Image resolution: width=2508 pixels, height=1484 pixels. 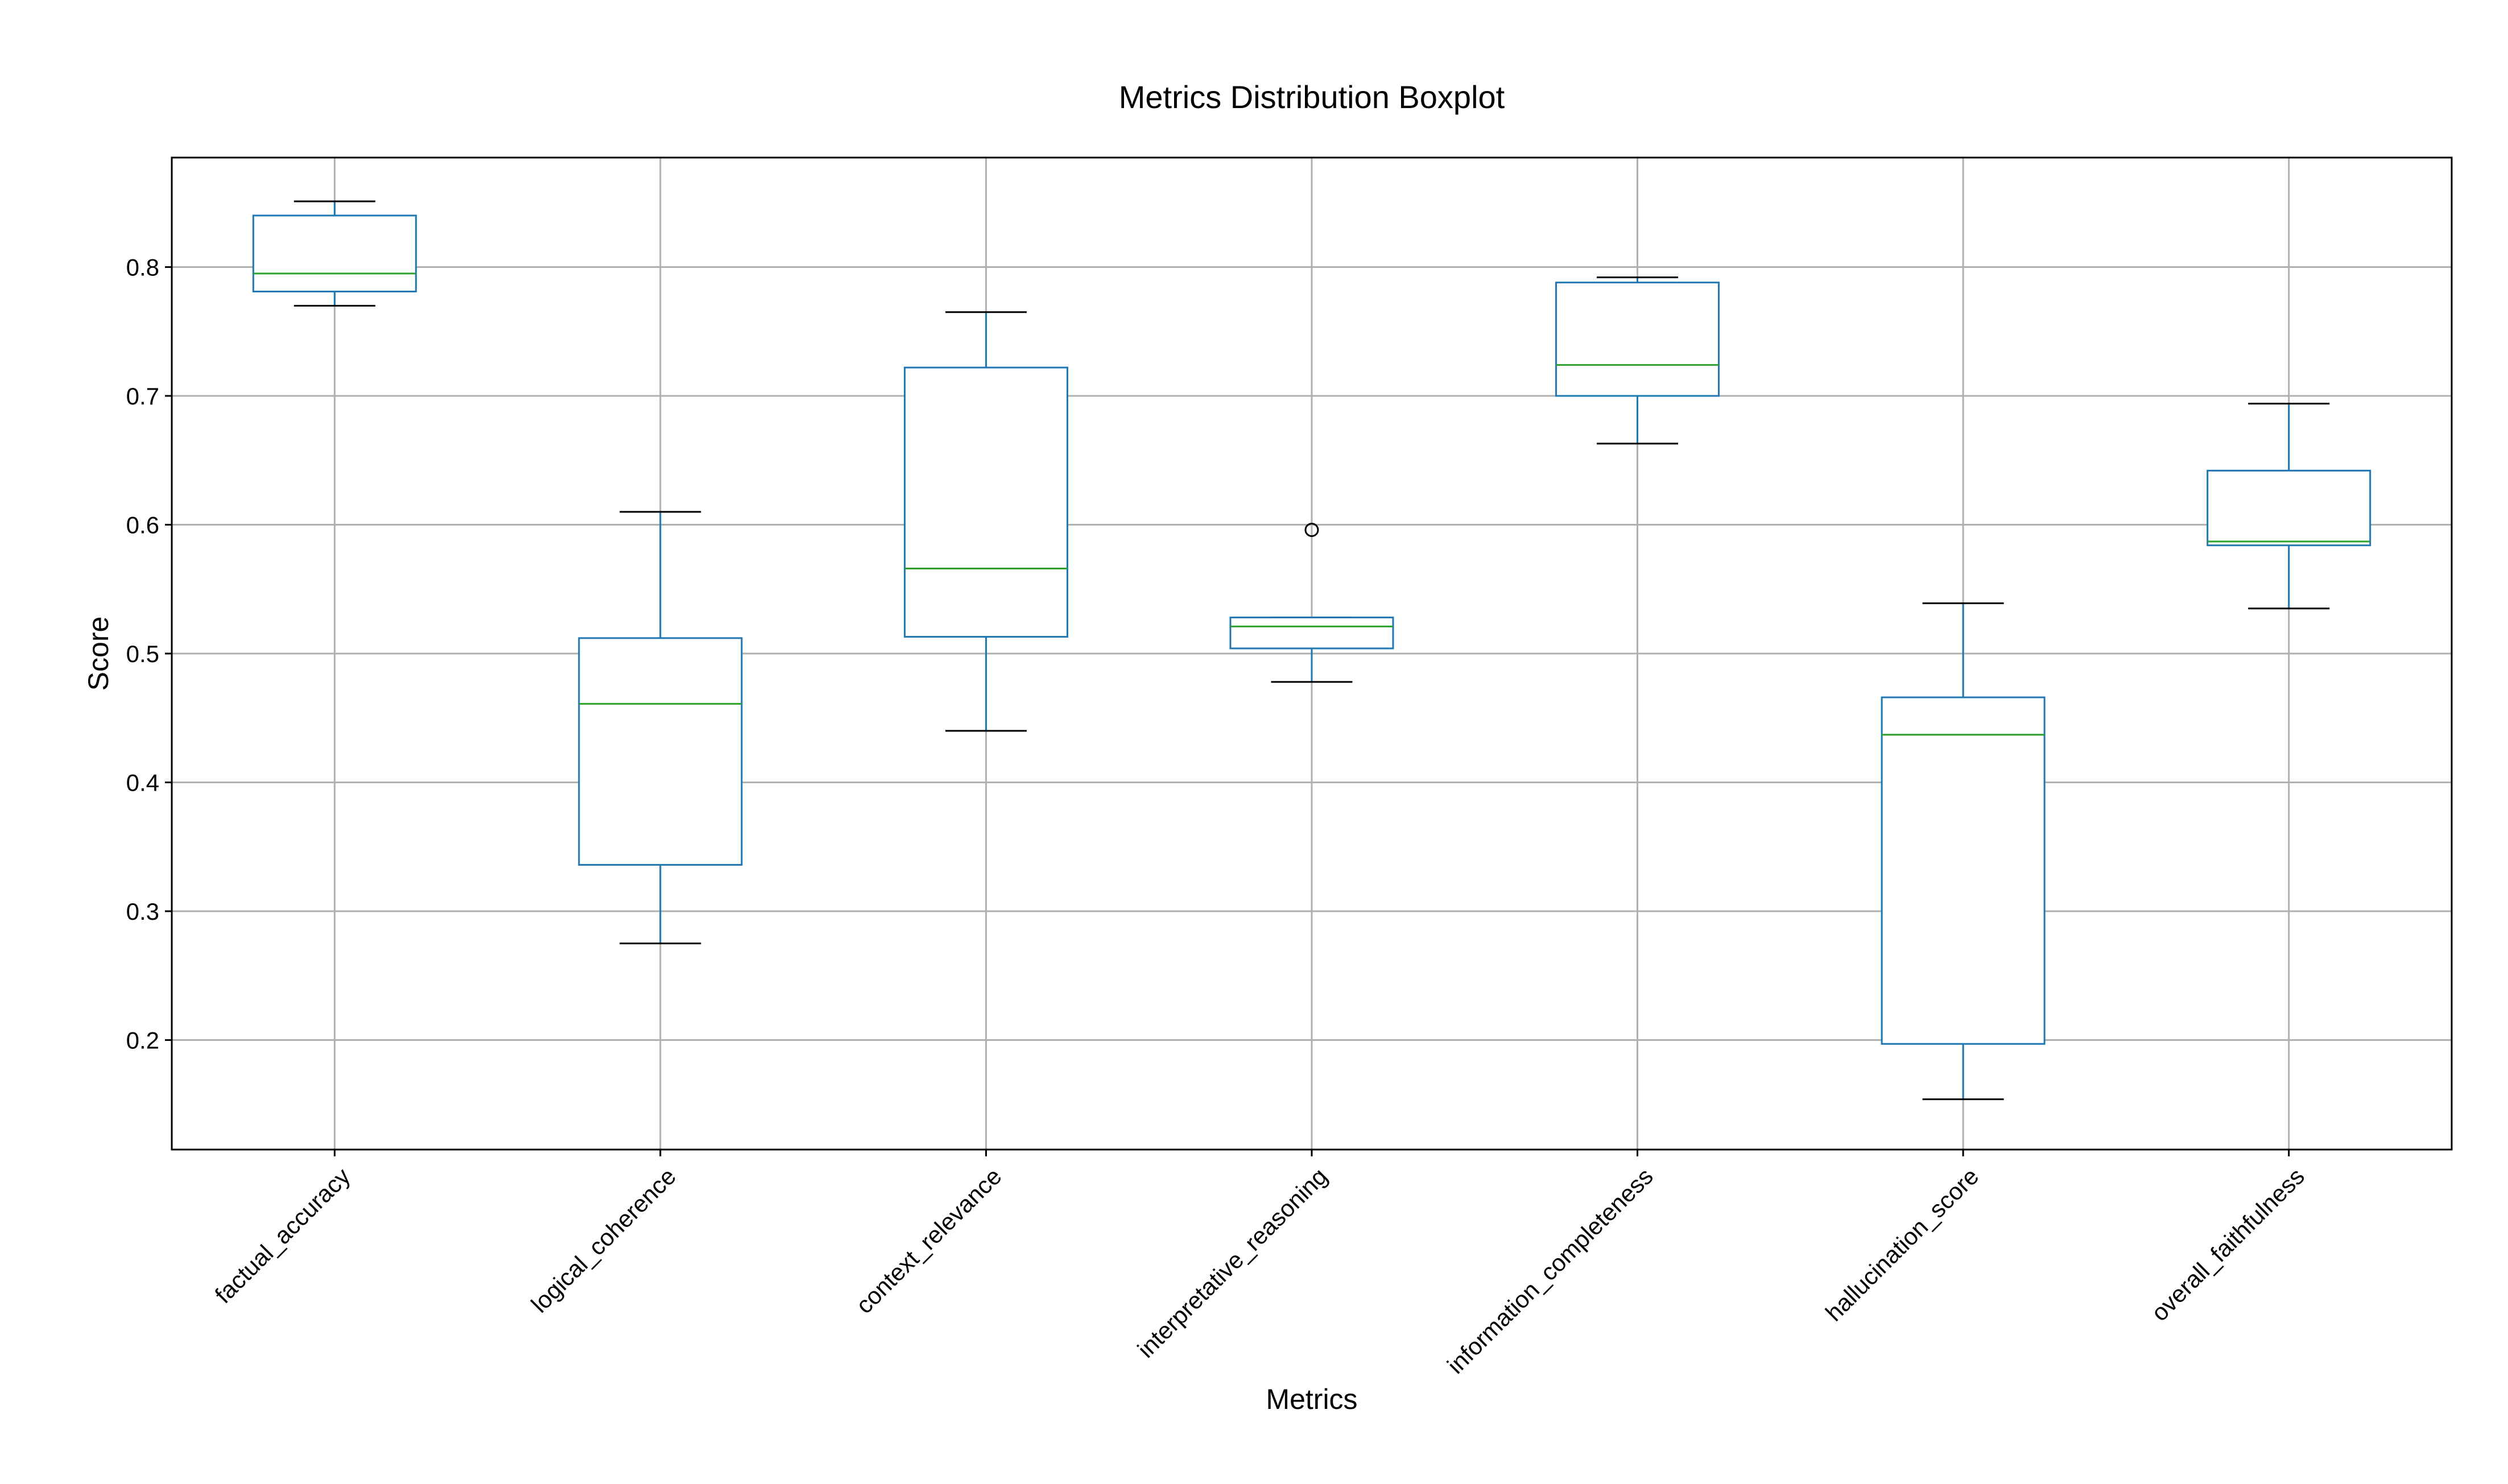 I want to click on y-tick-label: 0.6, so click(x=142, y=525).